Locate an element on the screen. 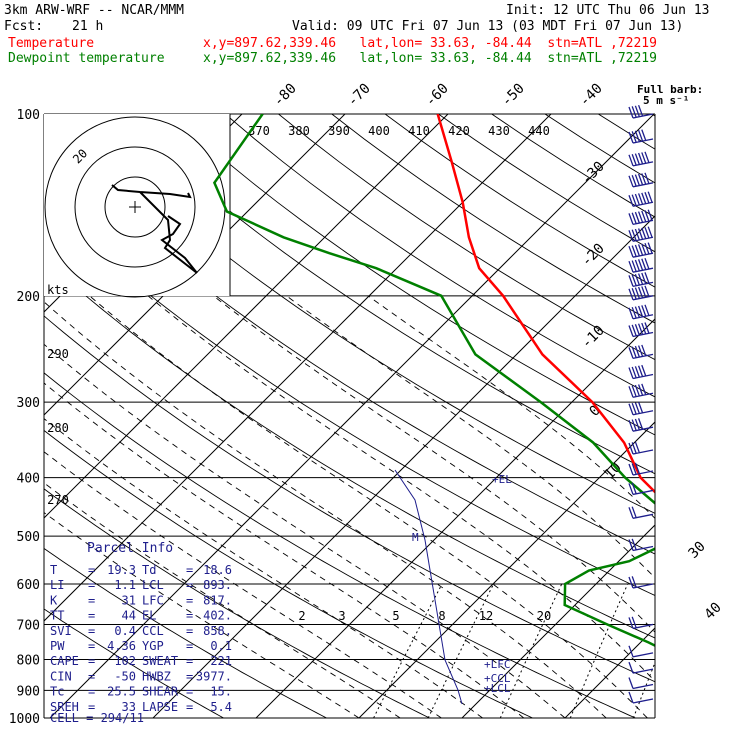  hodo-ring is located at coordinates (135, 207).